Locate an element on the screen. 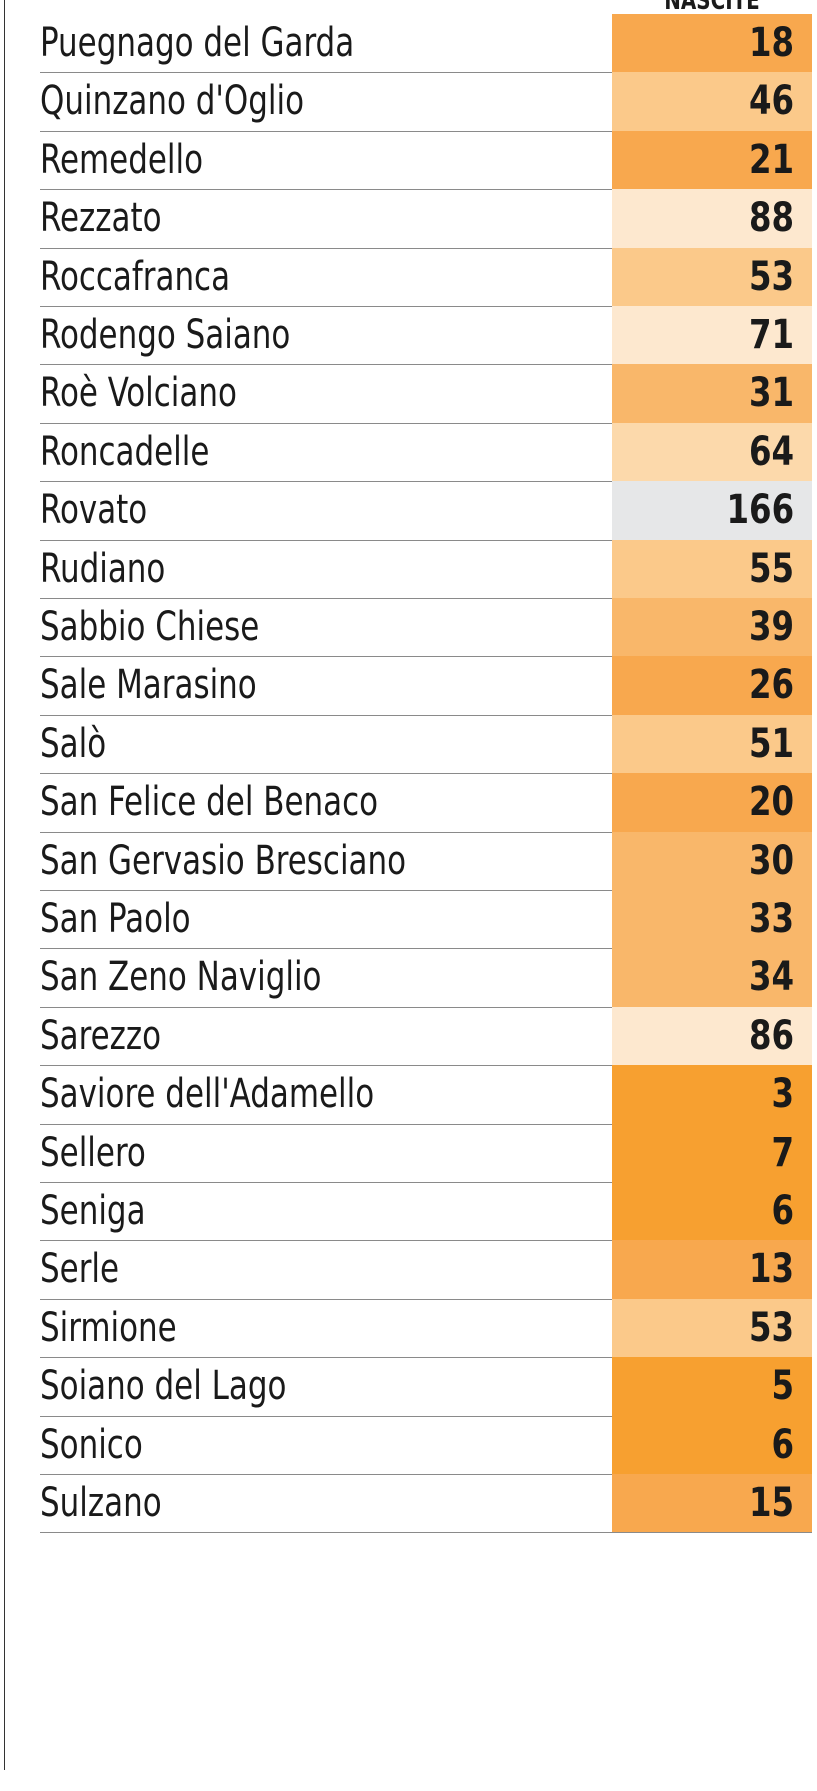  table-row: Sarezzo 86 is located at coordinates (426, 1036).